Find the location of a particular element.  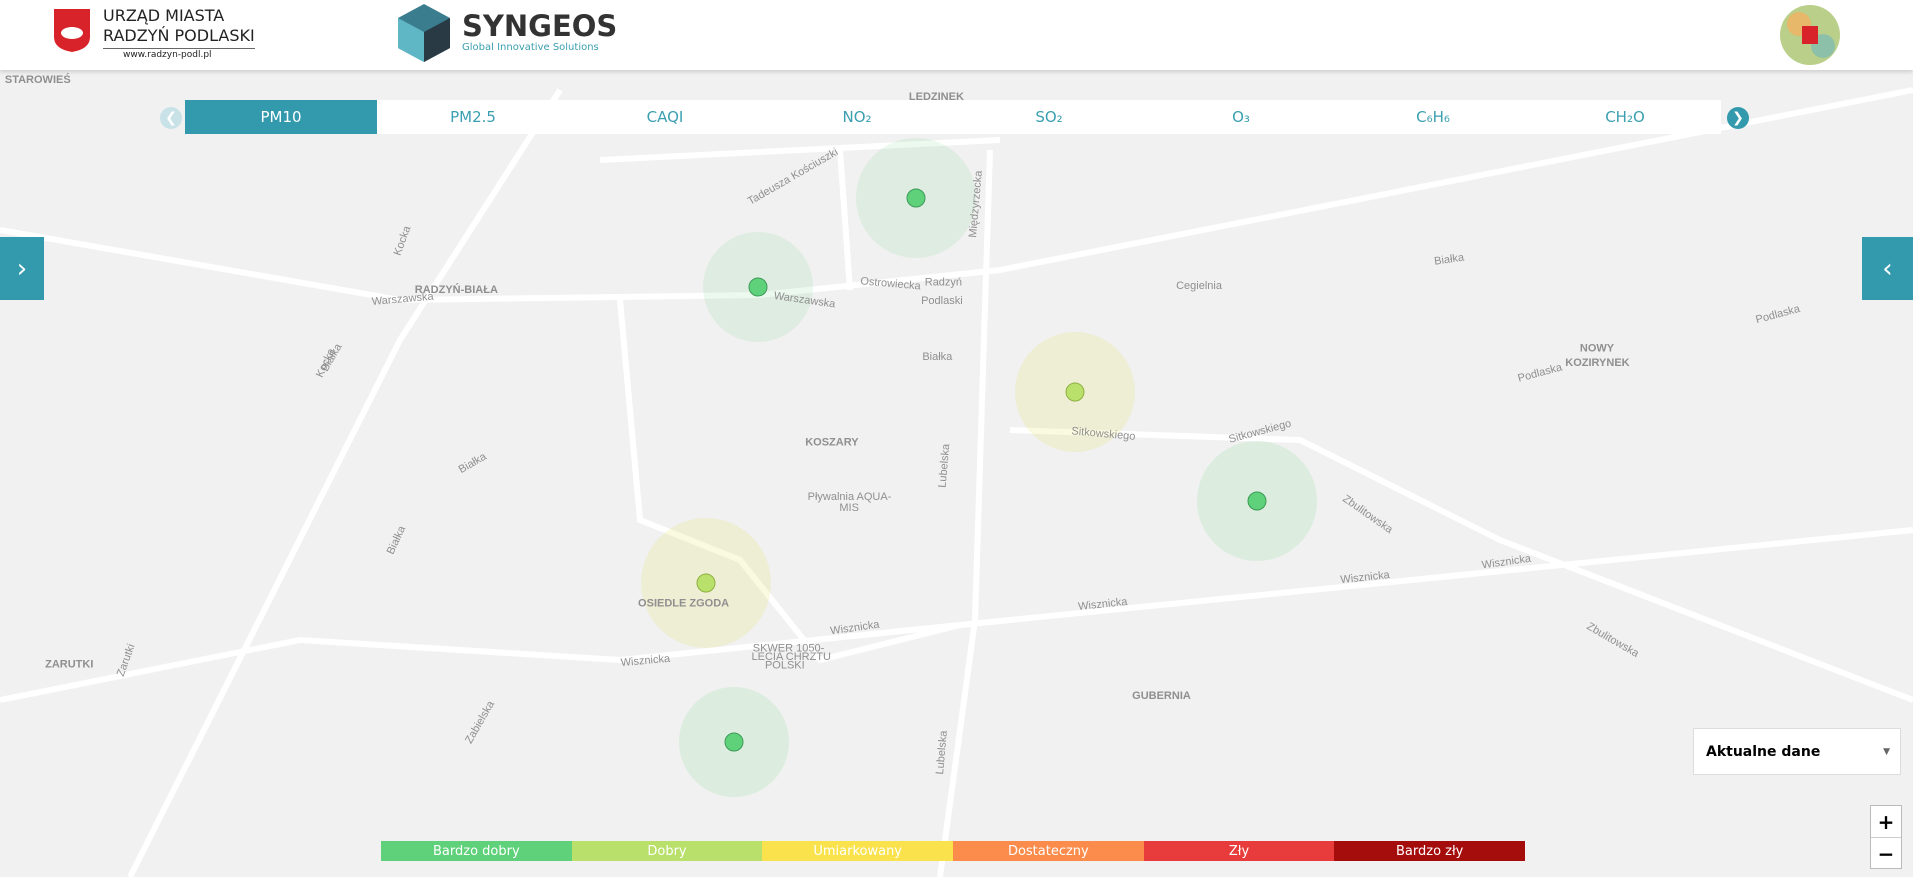

map-label: RADZYŃ-BIAŁA is located at coordinates (456, 289).